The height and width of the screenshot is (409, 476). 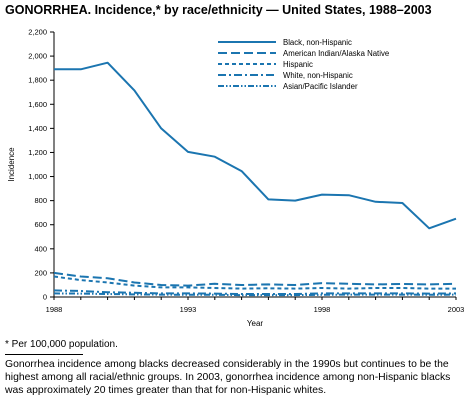 What do you see at coordinates (298, 64) in the screenshot?
I see `legend-label: Hispanic` at bounding box center [298, 64].